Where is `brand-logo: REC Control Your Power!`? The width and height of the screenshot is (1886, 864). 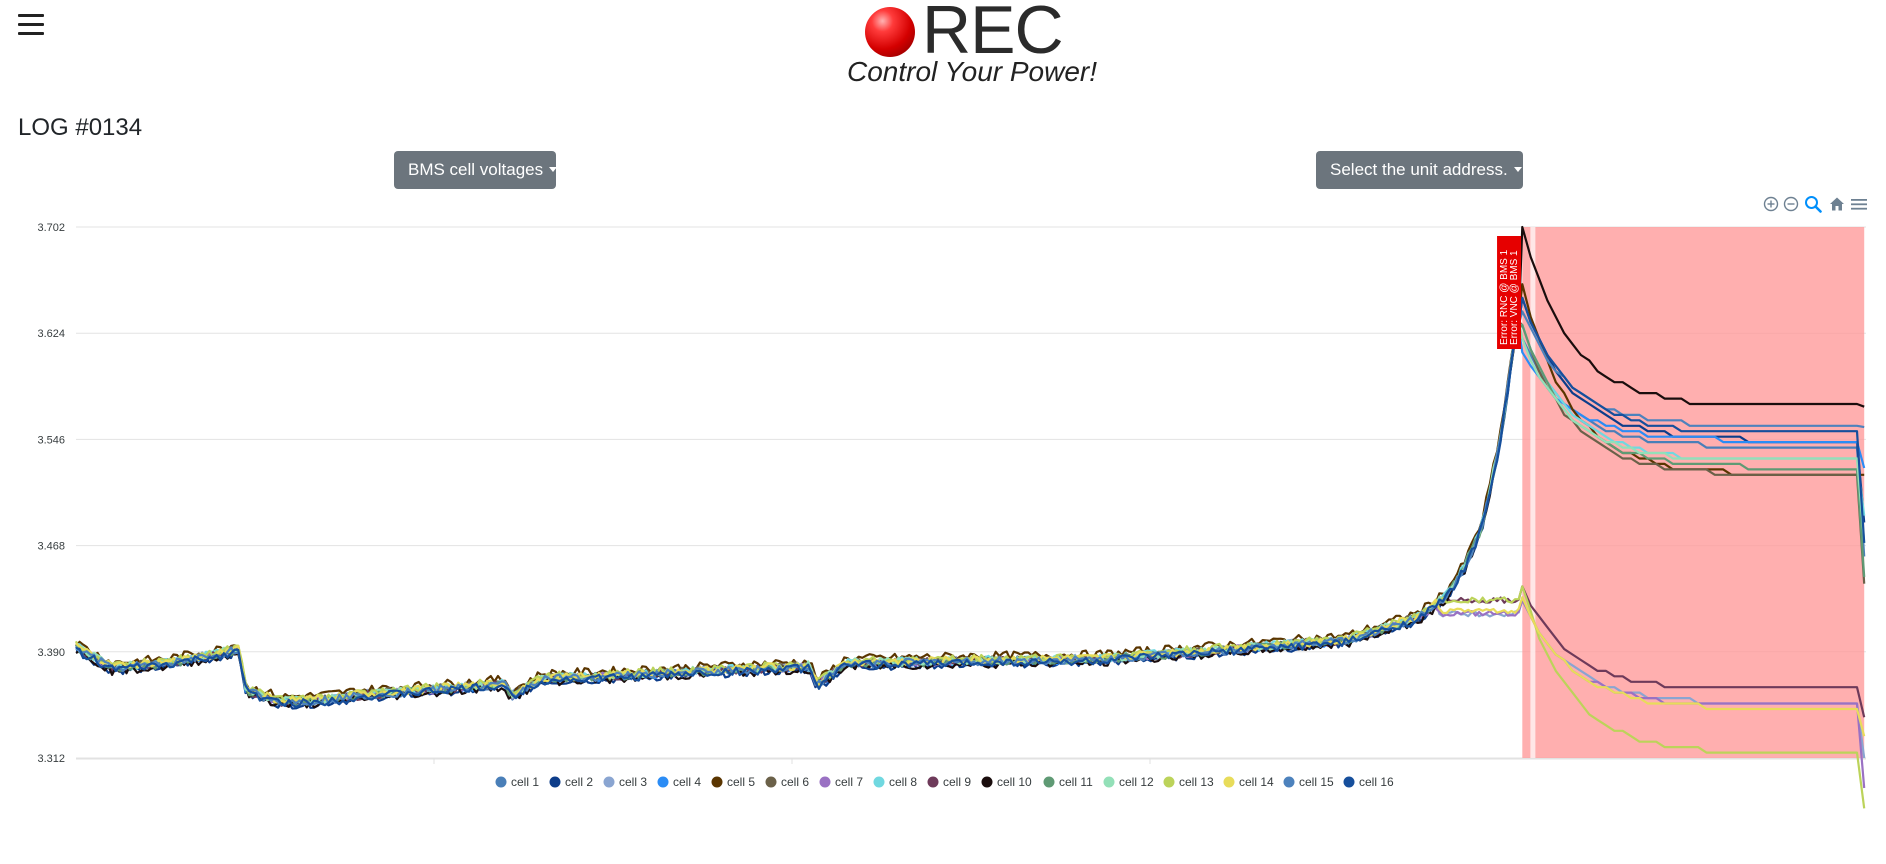 brand-logo: REC Control Your Power! is located at coordinates (972, 45).